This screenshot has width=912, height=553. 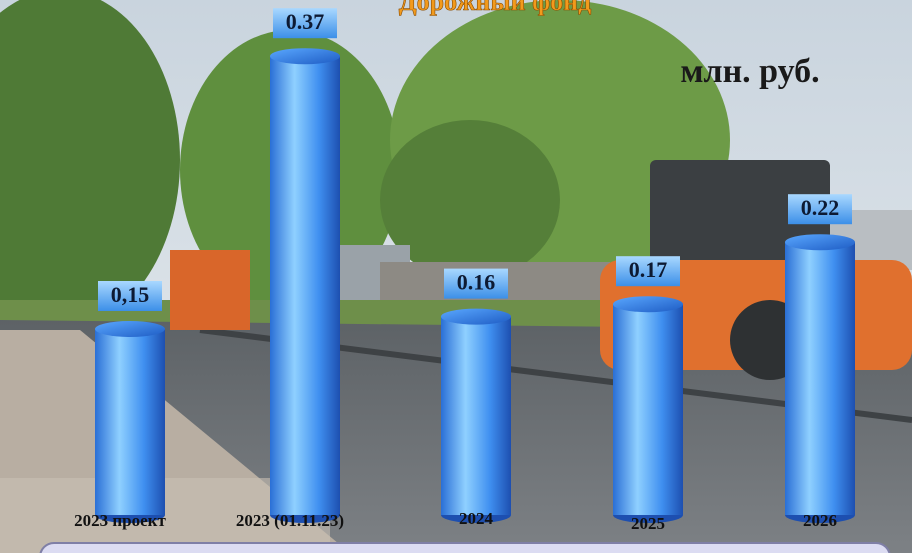 What do you see at coordinates (476, 518) in the screenshot?
I see `x-tick-label: 2024` at bounding box center [476, 518].